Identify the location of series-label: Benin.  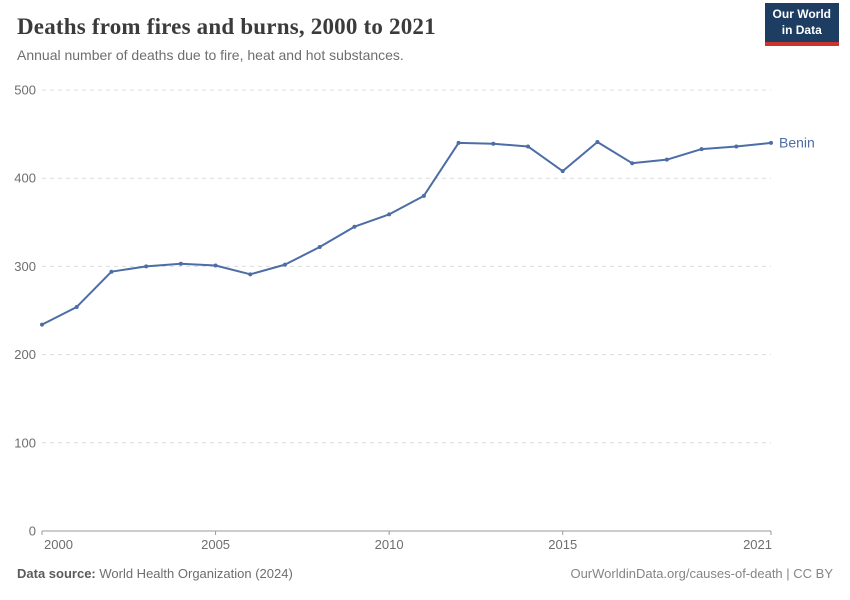
(797, 142).